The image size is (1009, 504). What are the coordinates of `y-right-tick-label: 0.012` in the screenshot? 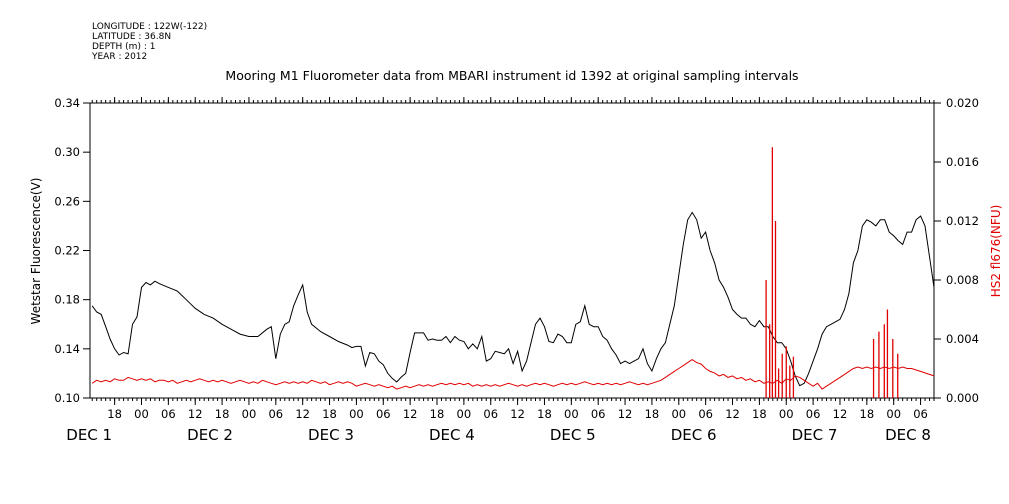 It's located at (962, 221).